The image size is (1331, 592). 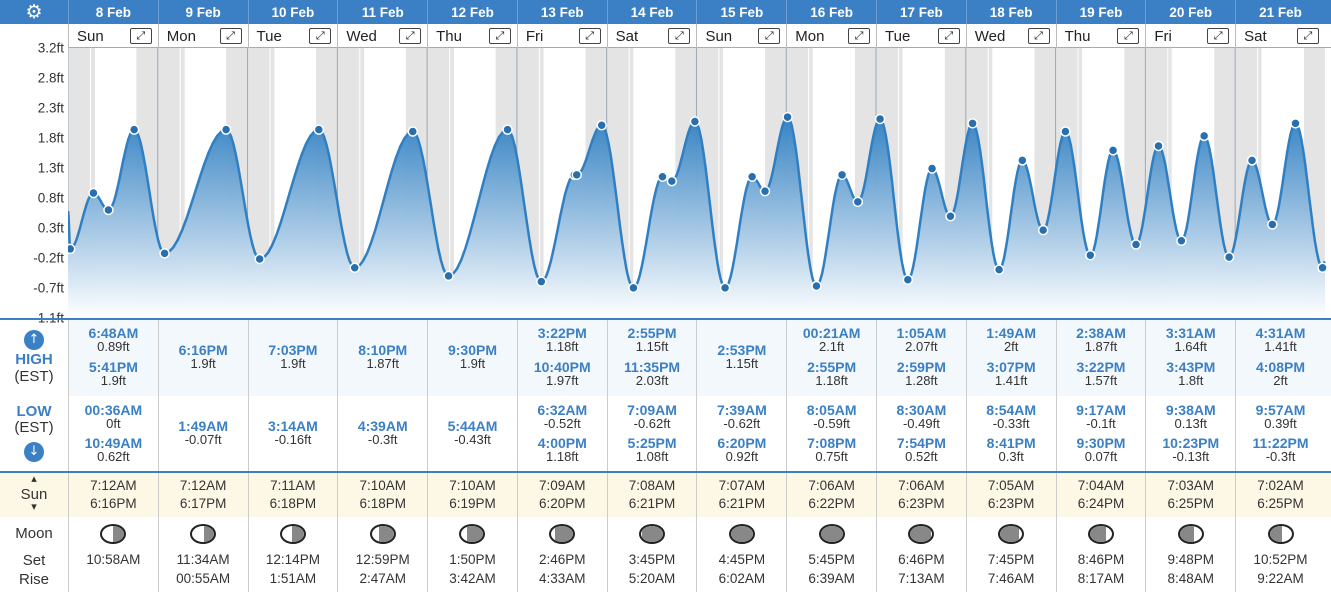 What do you see at coordinates (34, 340) in the screenshot?
I see `high-up-icon: ↑` at bounding box center [34, 340].